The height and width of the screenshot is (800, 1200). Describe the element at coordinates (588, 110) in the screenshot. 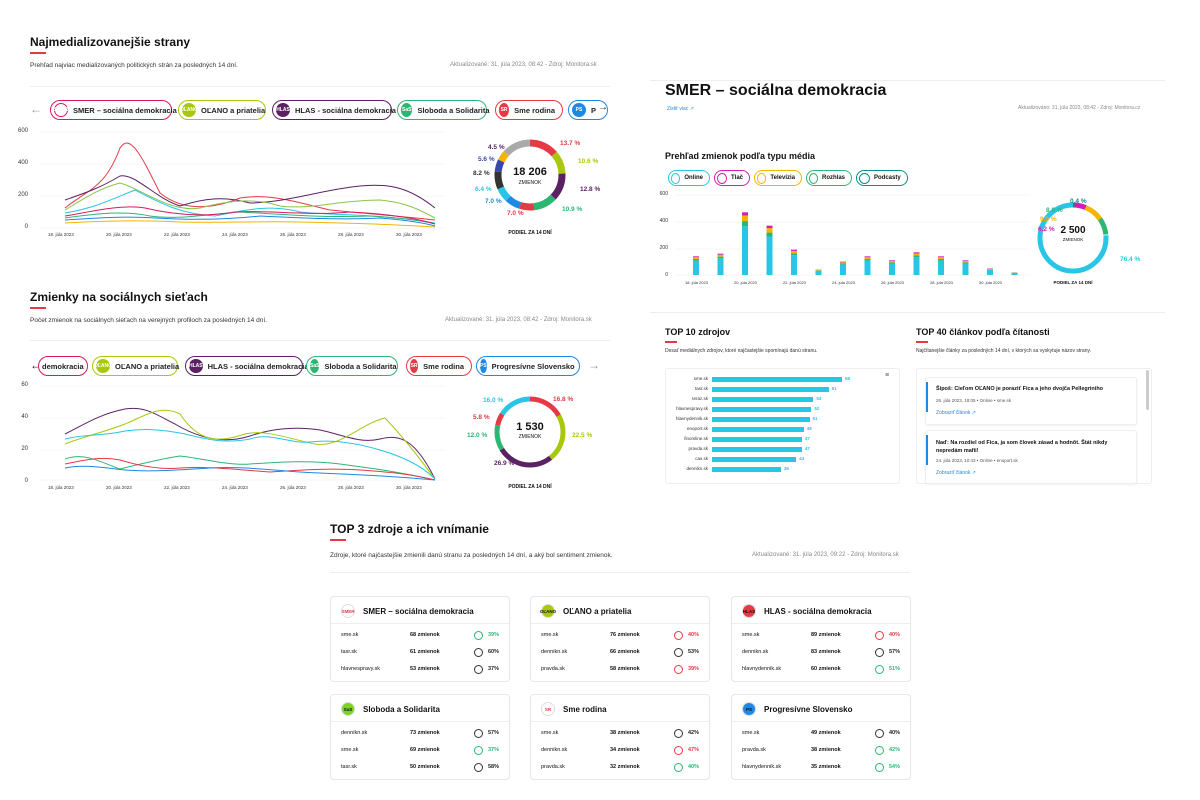

I see `party-filter-pill: PS P` at that location.